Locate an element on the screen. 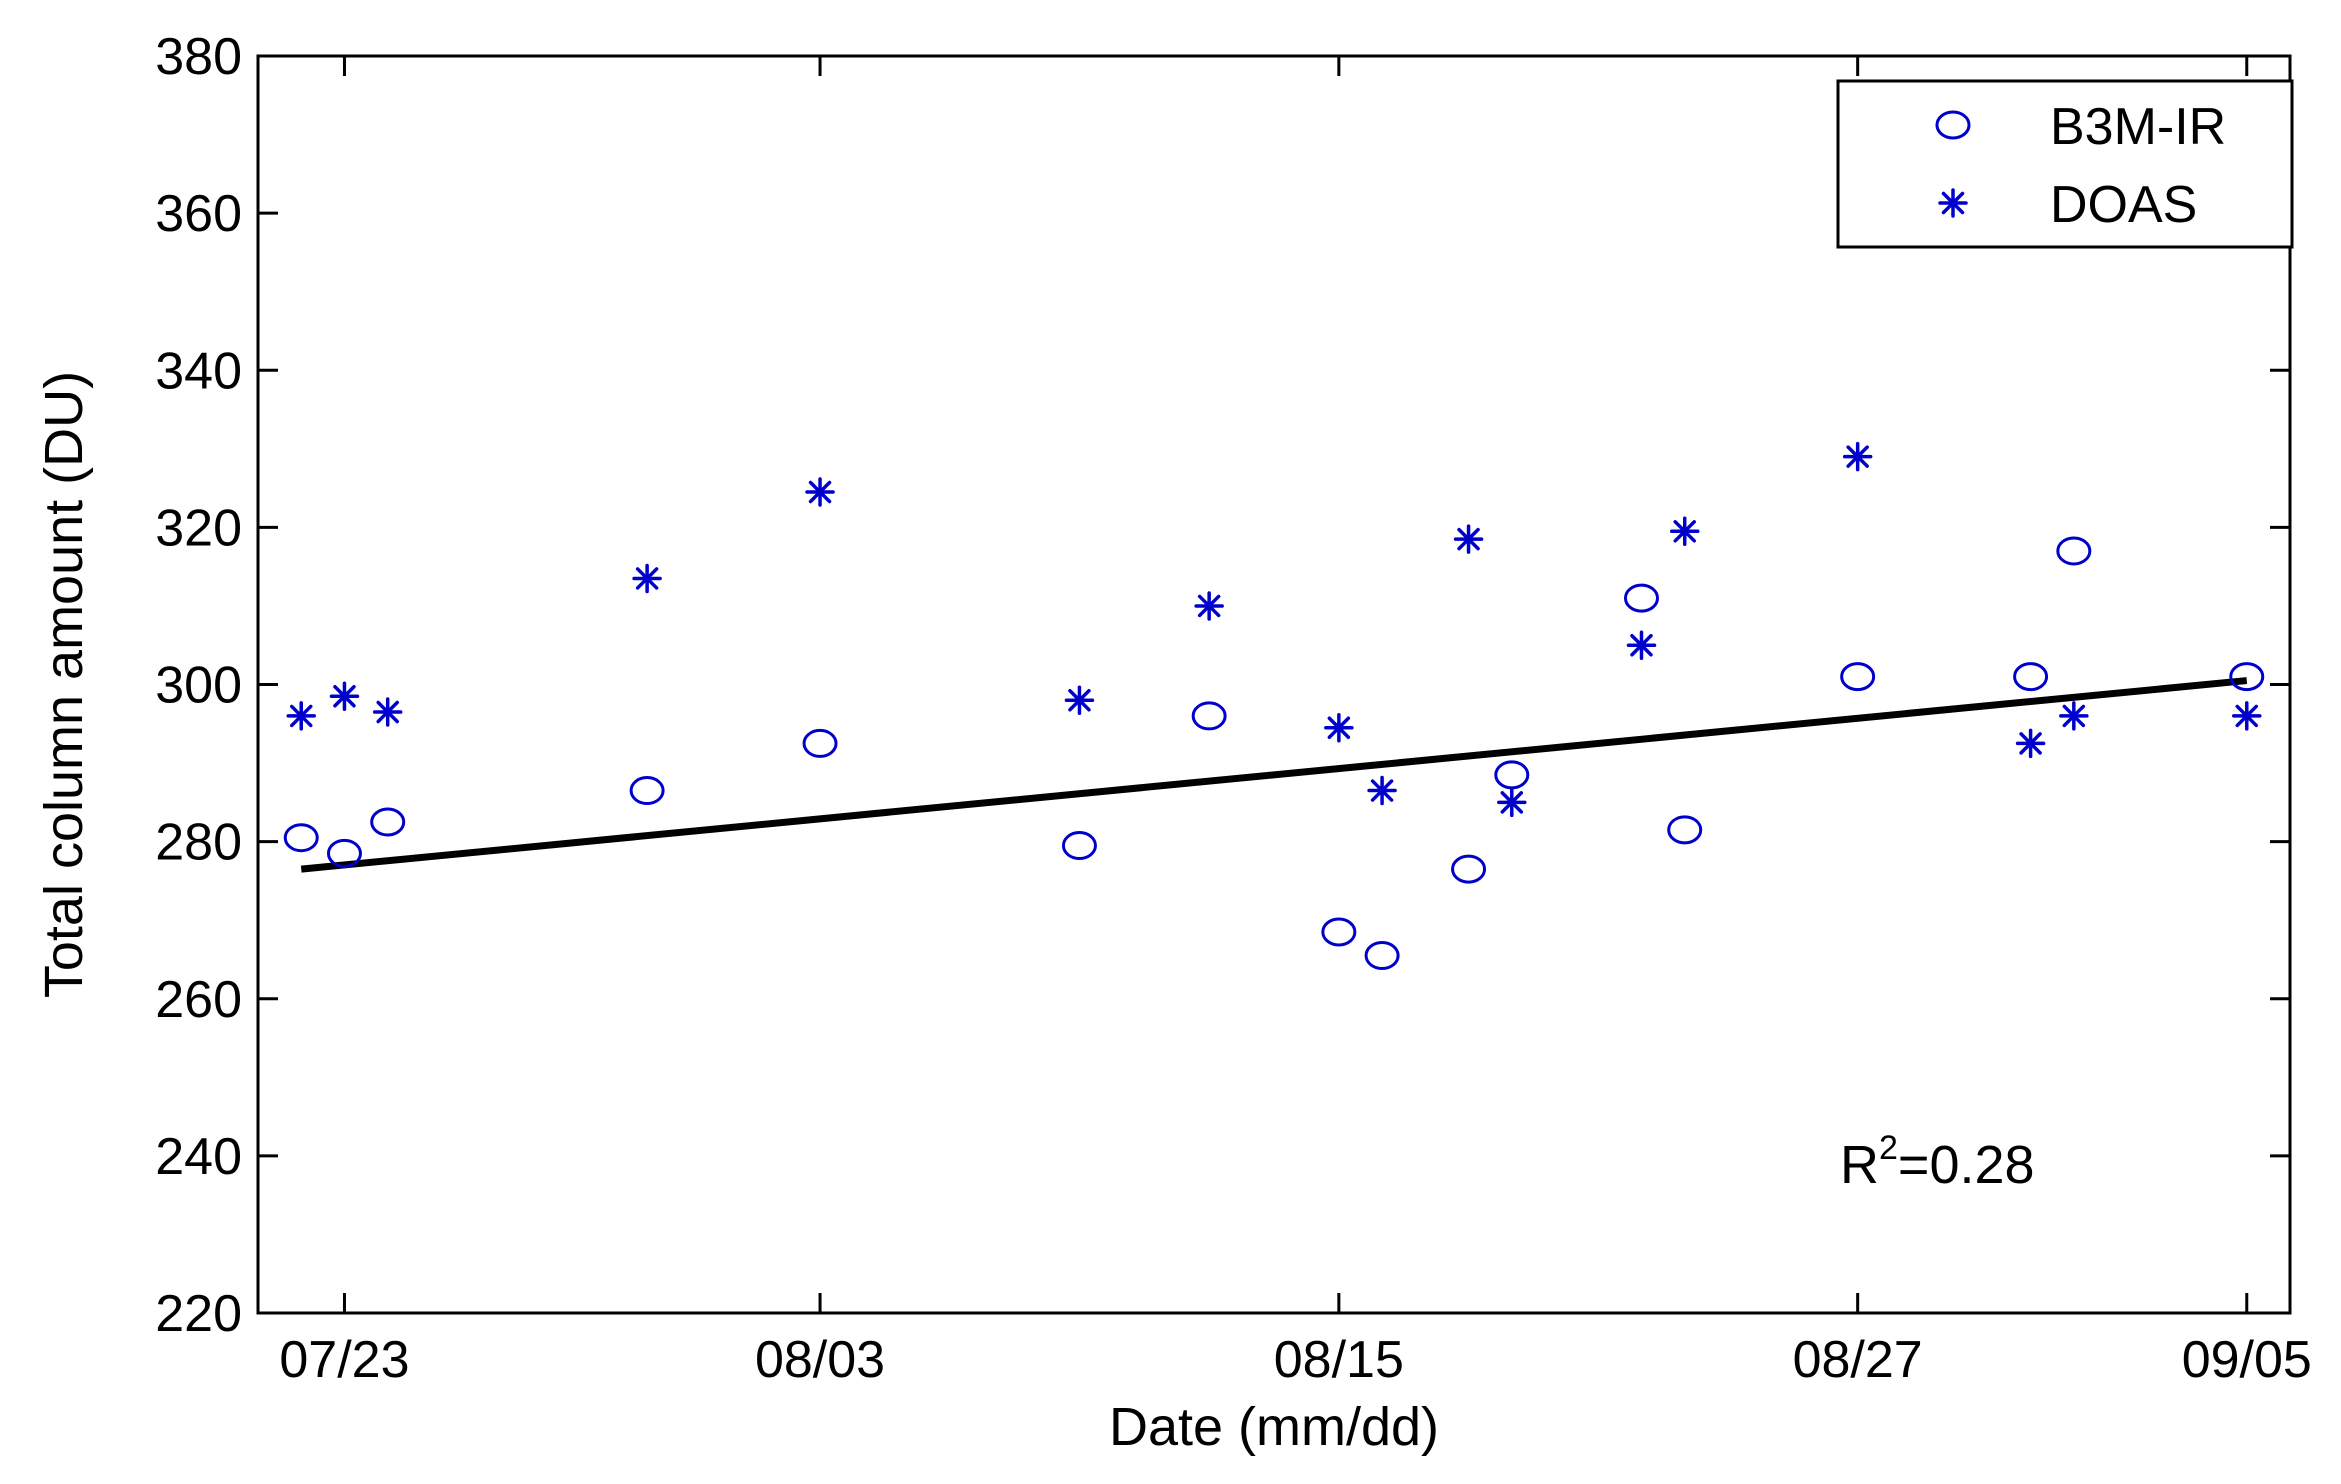 This screenshot has height=1484, width=2341. x-axis-title: Date (mm/dd) is located at coordinates (1274, 1427).